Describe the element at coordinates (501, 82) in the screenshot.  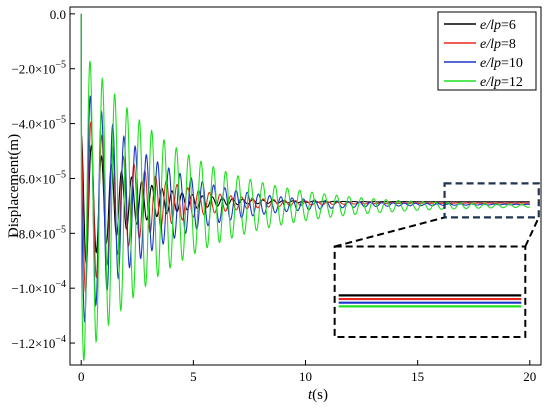
I see `legend-label: e/lp=12` at that location.